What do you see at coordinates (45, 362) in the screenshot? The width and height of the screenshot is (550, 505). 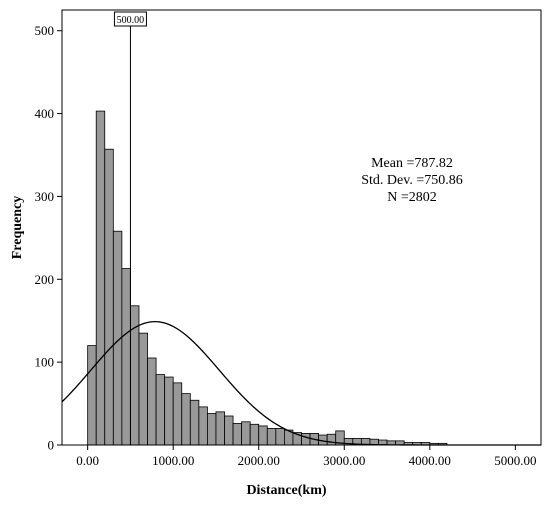 I see `y-tick-label: 100` at bounding box center [45, 362].